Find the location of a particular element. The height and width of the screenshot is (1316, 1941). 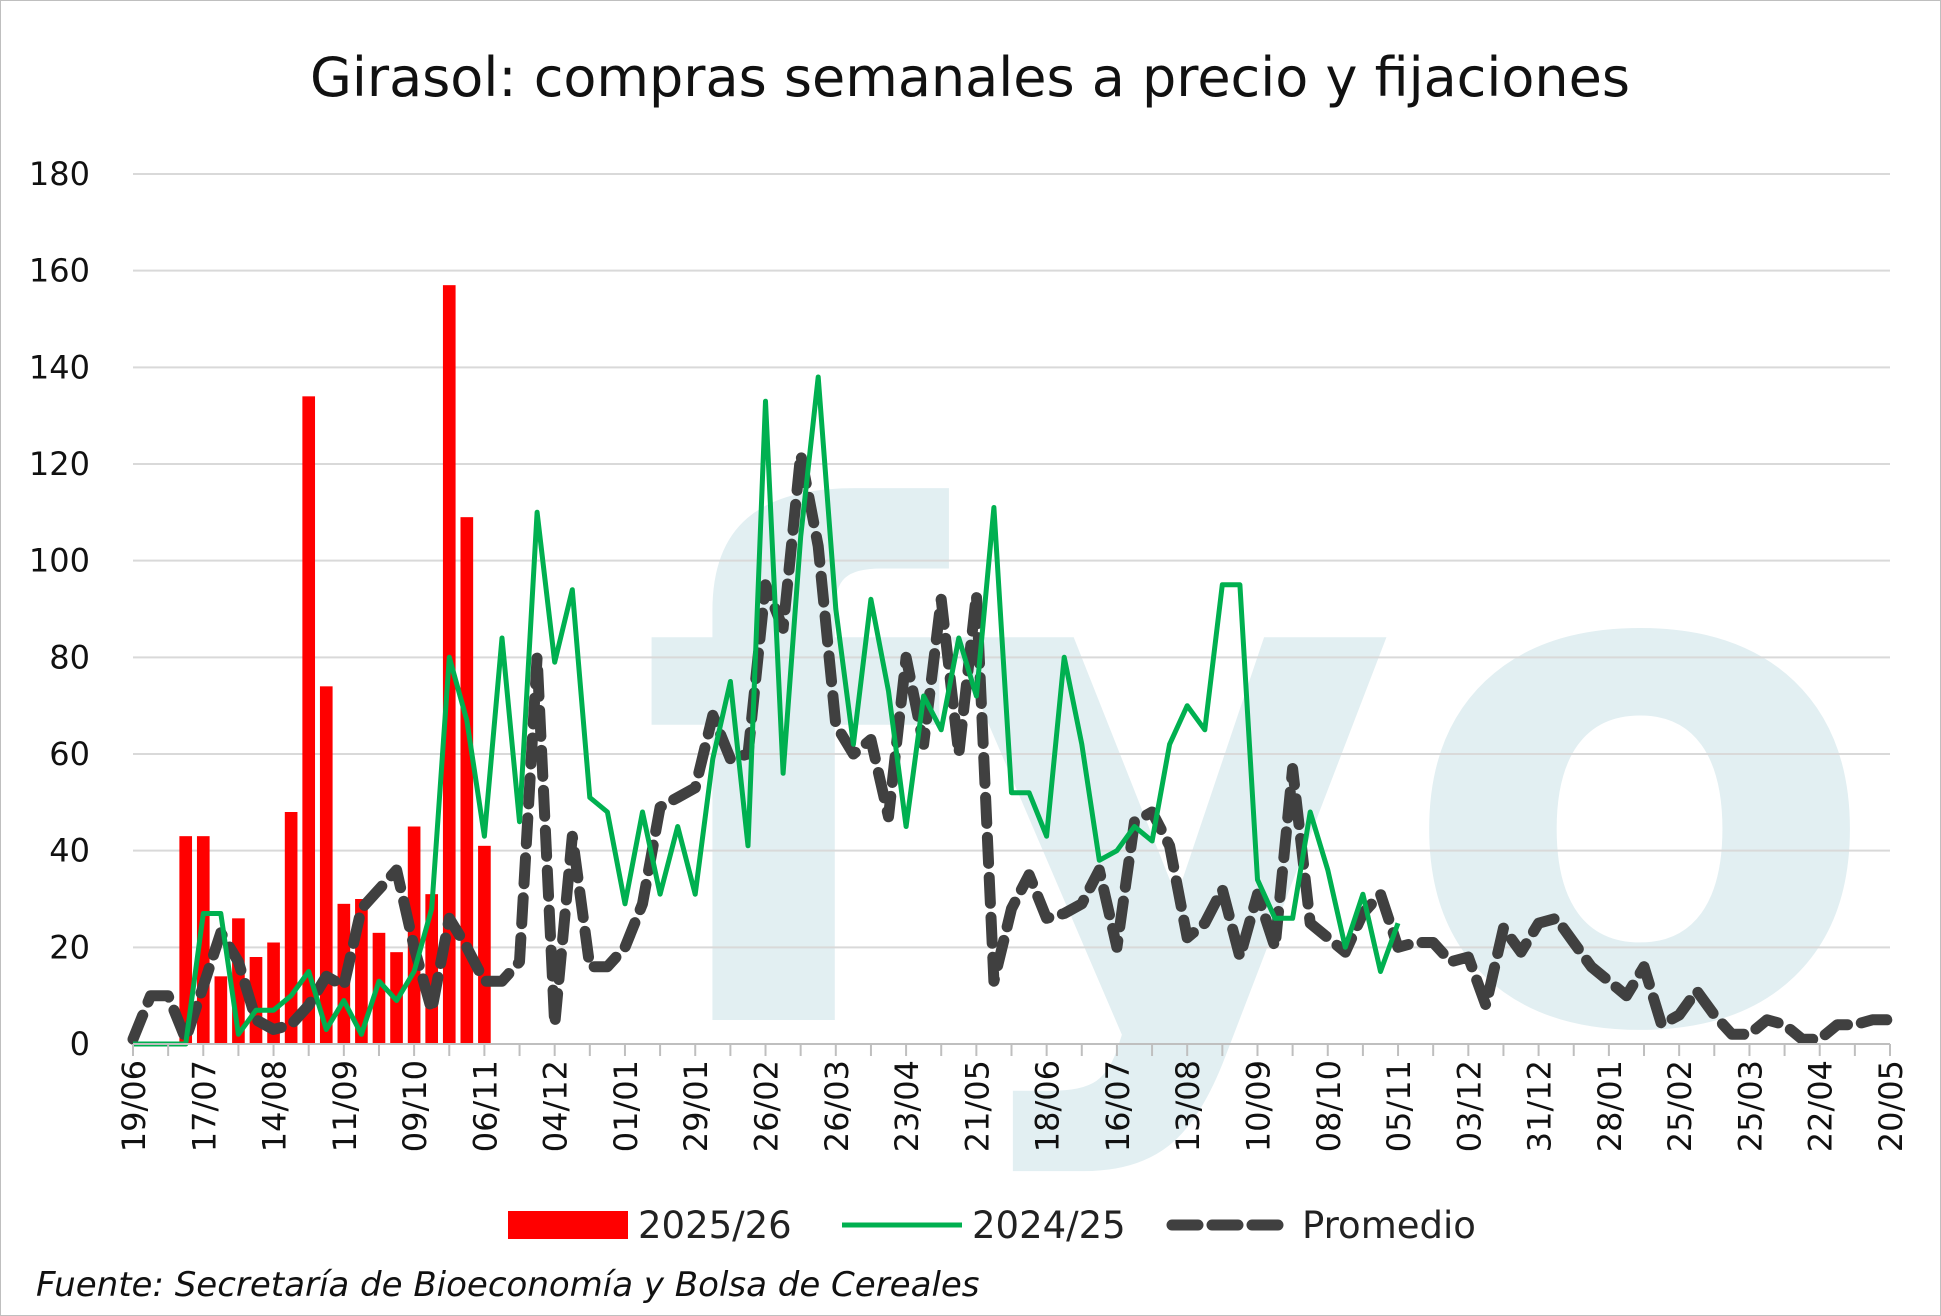

x-tick-label: 31/12 is located at coordinates (1540, 1106).